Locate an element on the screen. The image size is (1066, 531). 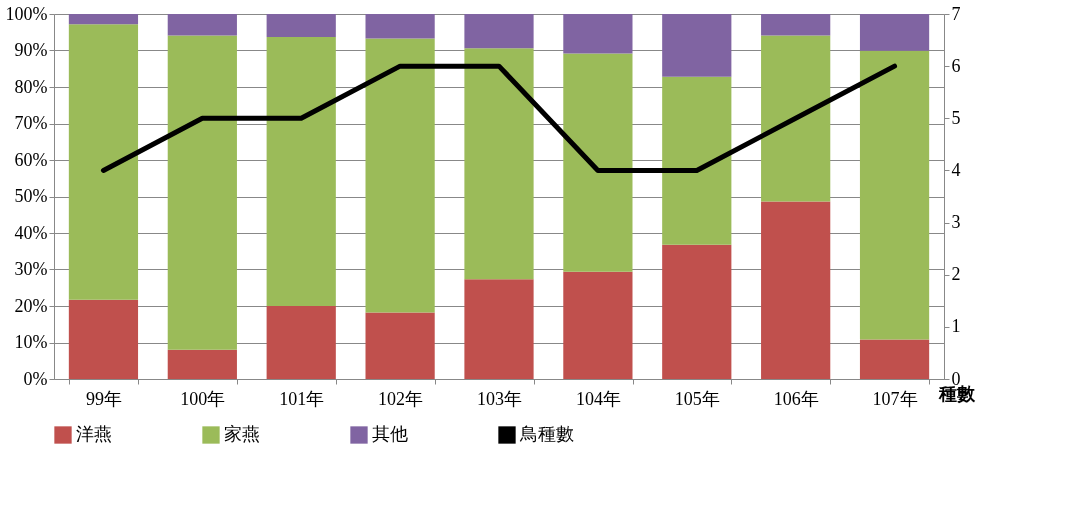
y-tick-label: 50% is located at coordinates (31, 196).